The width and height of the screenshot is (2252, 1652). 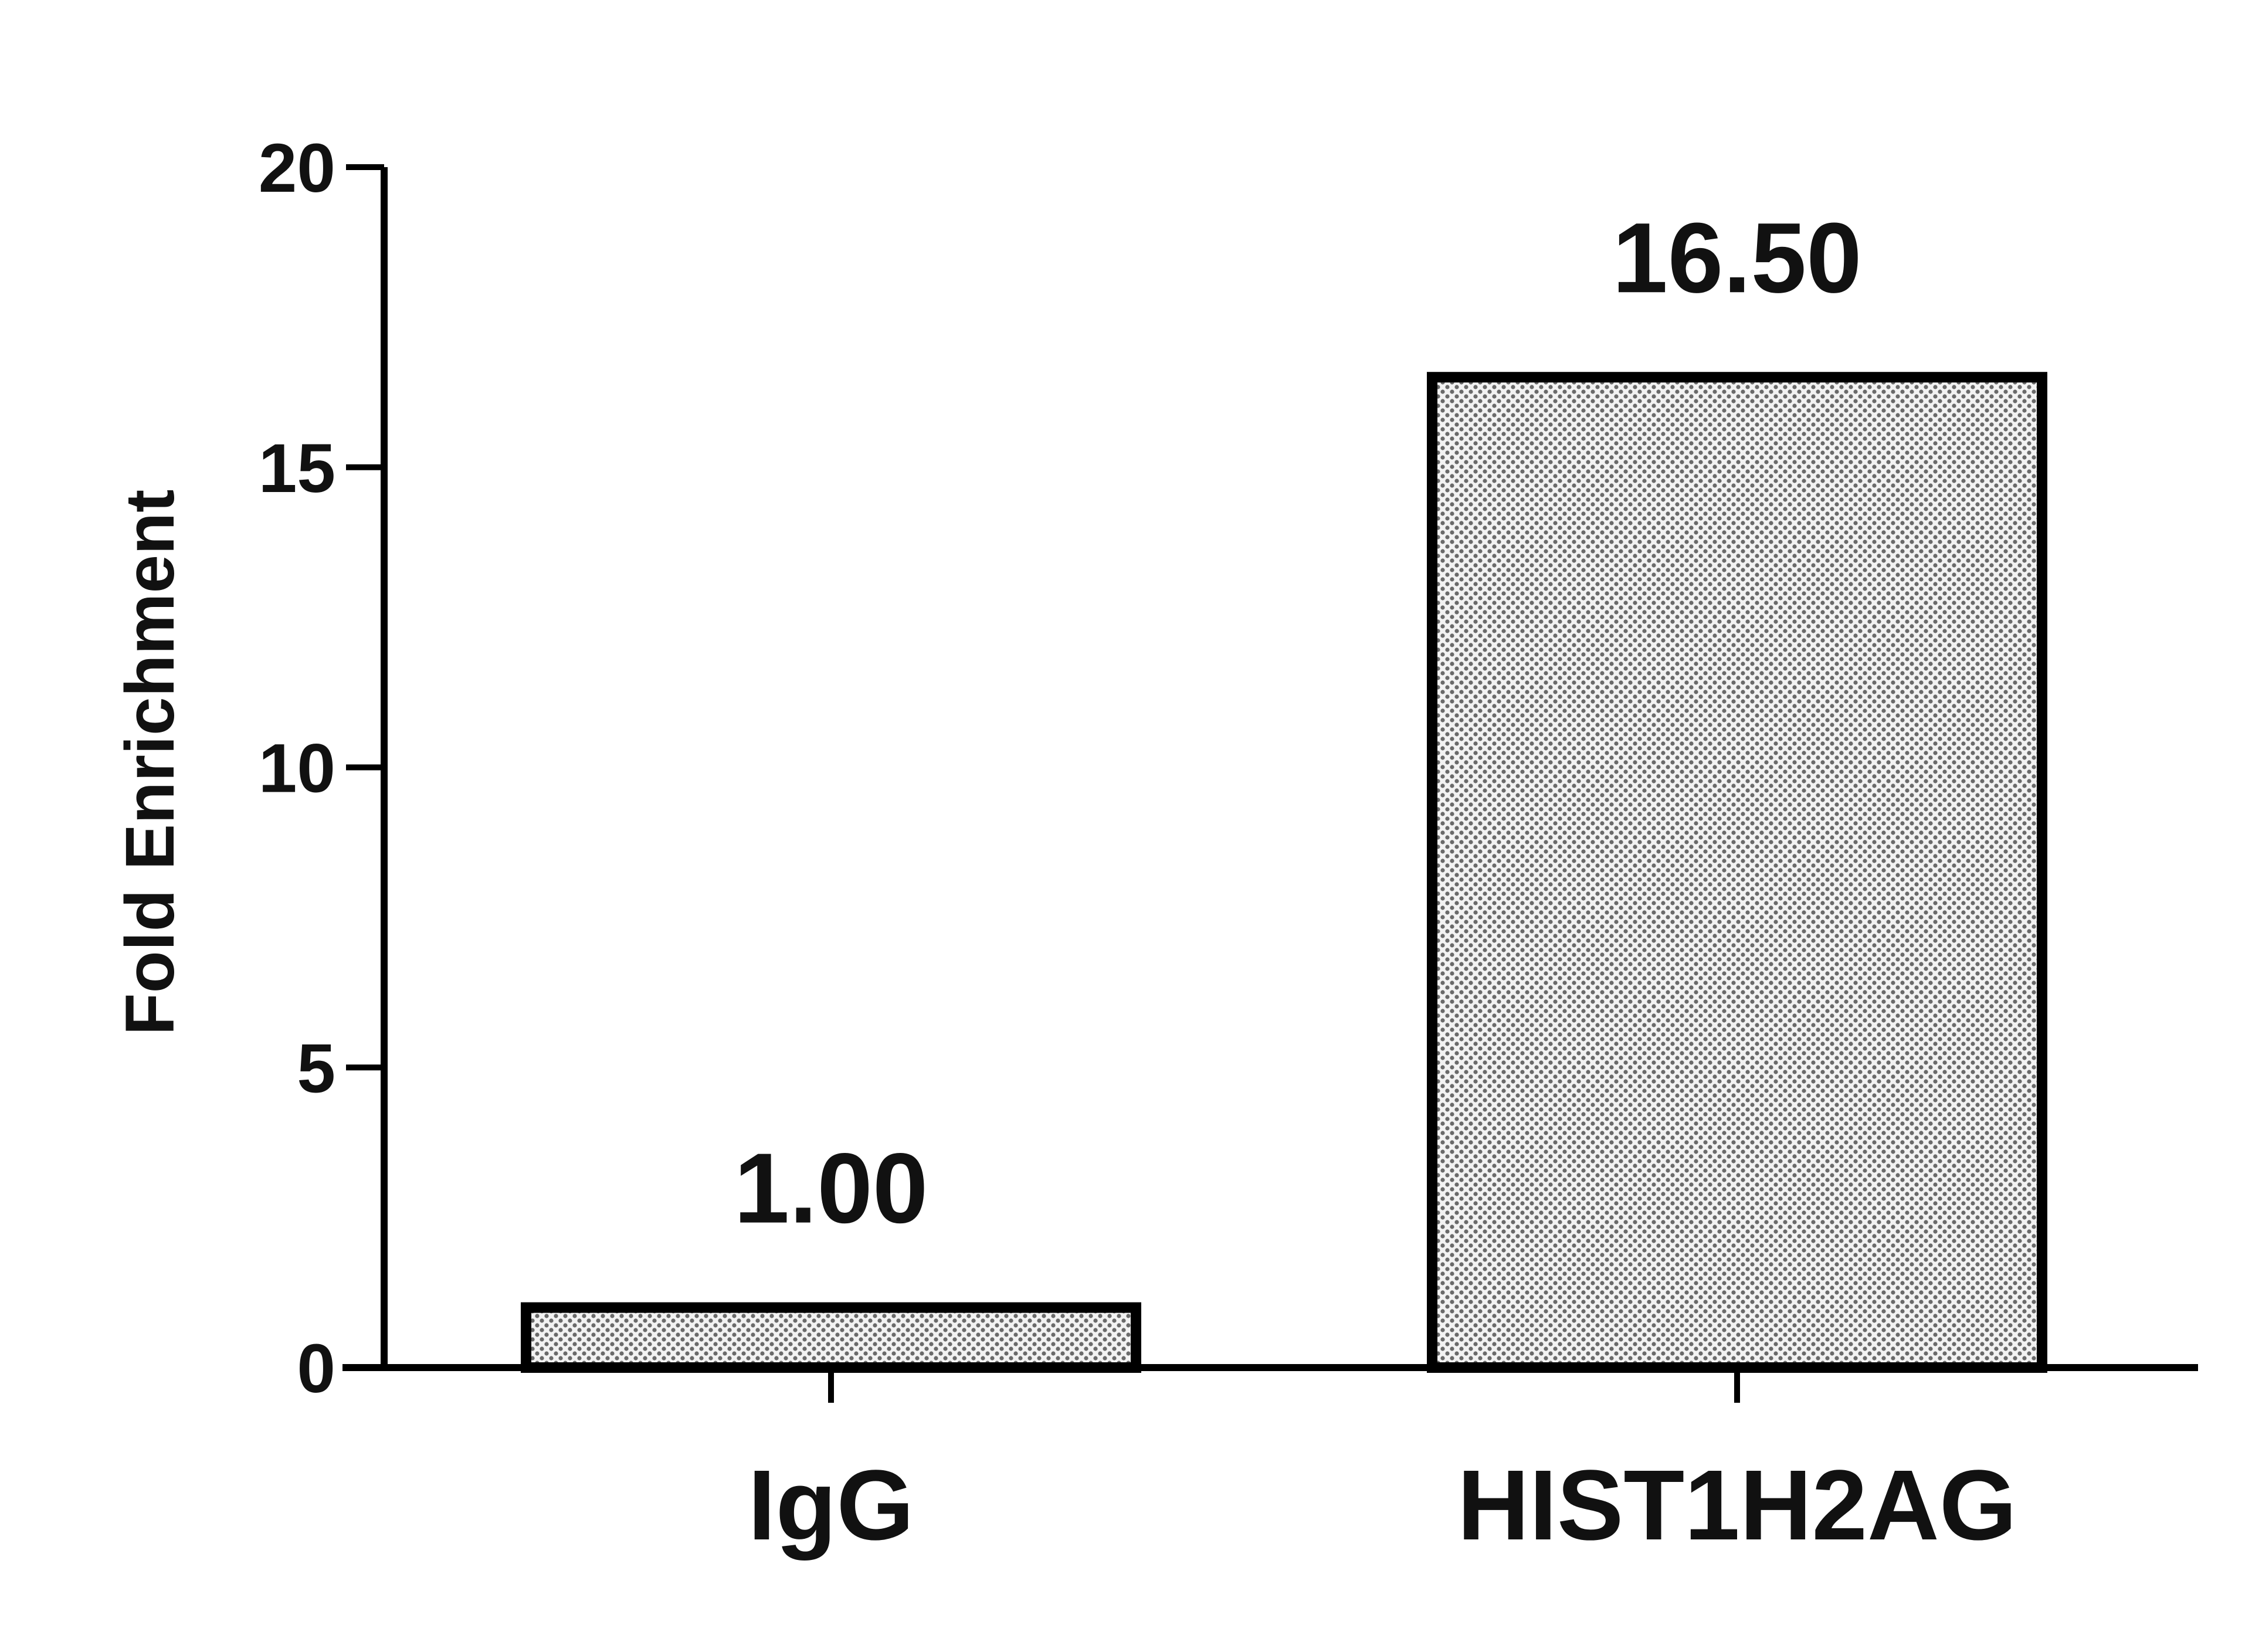 I want to click on y-tick-label: 0, so click(x=316, y=1368).